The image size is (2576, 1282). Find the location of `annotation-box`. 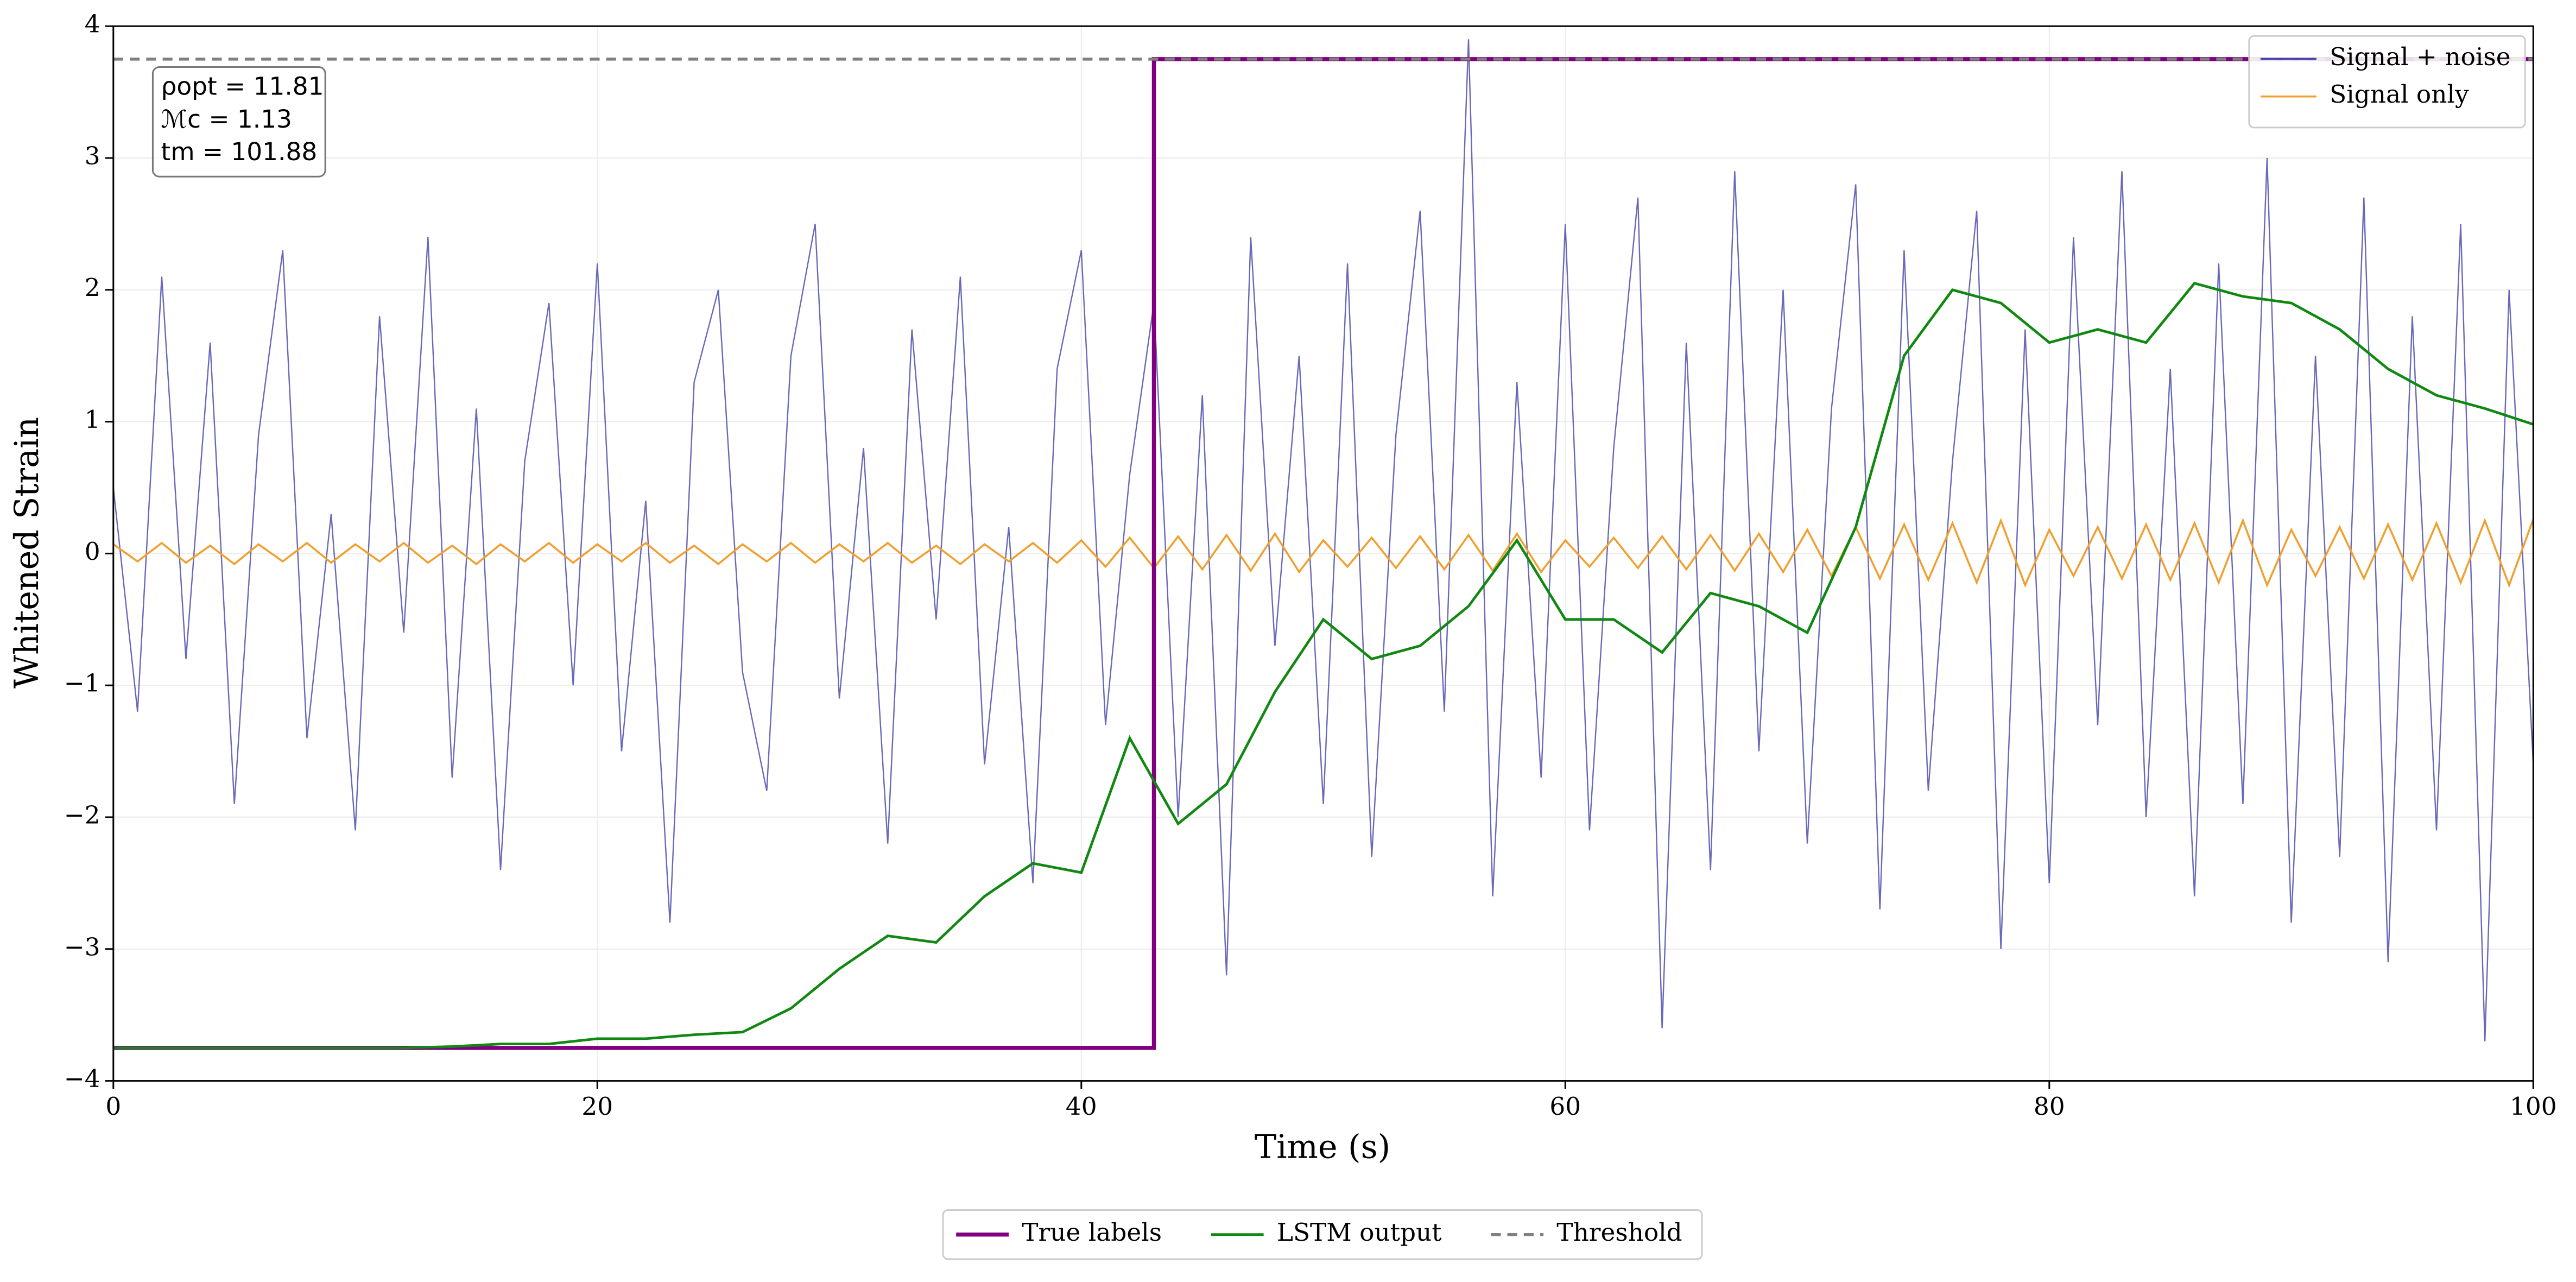

annotation-box is located at coordinates (238, 122).